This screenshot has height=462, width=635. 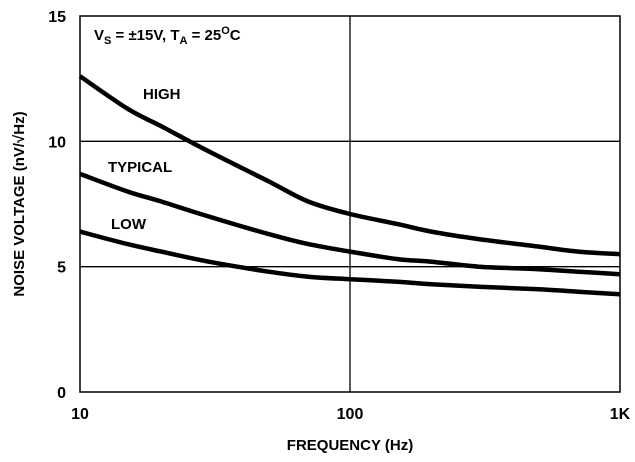 I want to click on x-tick-label: 100, so click(x=350, y=414).